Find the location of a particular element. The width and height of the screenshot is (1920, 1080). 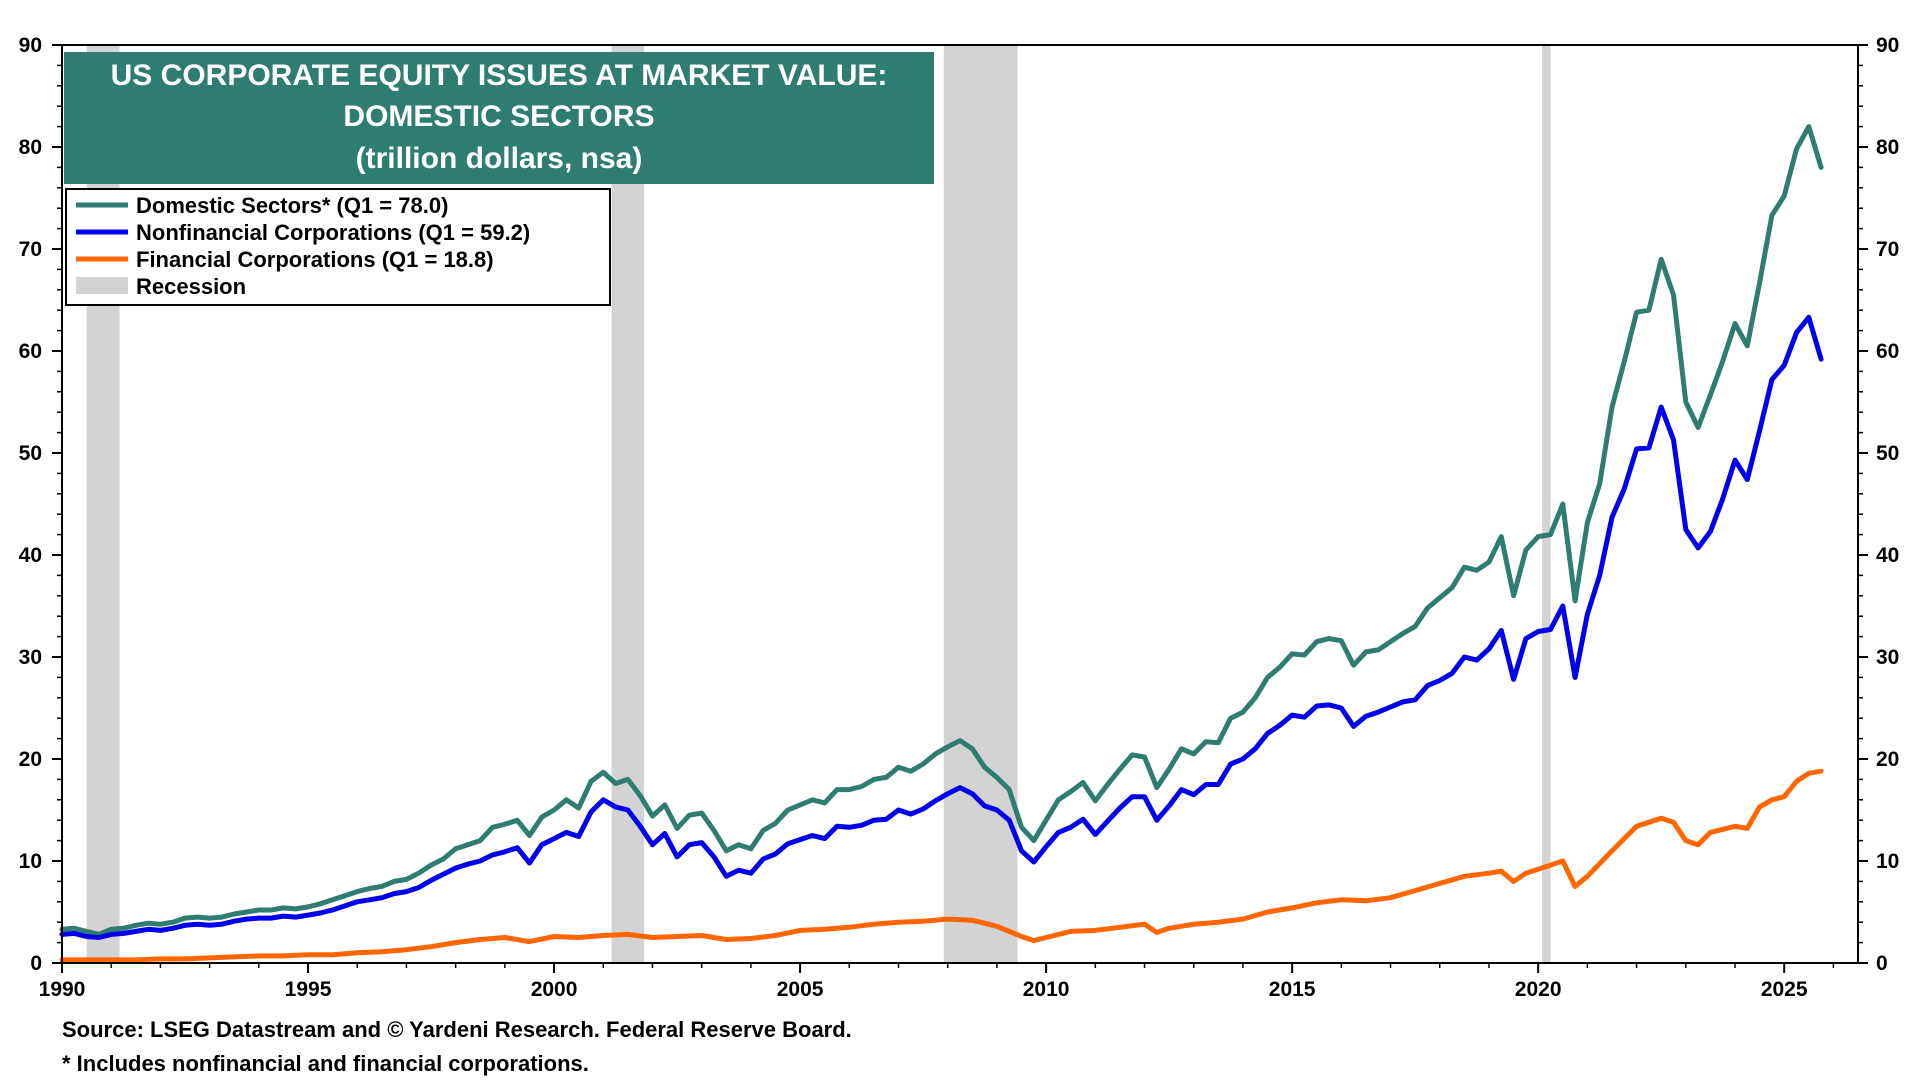

legend-label-recession: Recession is located at coordinates (191, 286).